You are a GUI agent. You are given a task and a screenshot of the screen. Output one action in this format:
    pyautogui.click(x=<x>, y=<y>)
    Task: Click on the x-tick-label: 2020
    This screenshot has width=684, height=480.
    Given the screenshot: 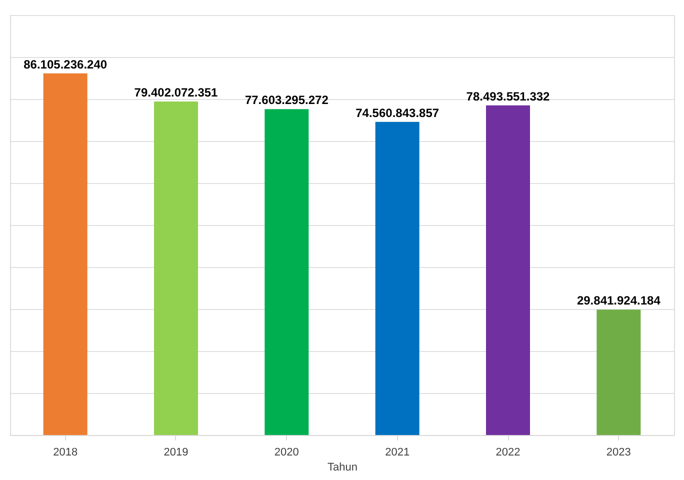 What is the action you would take?
    pyautogui.click(x=286, y=452)
    